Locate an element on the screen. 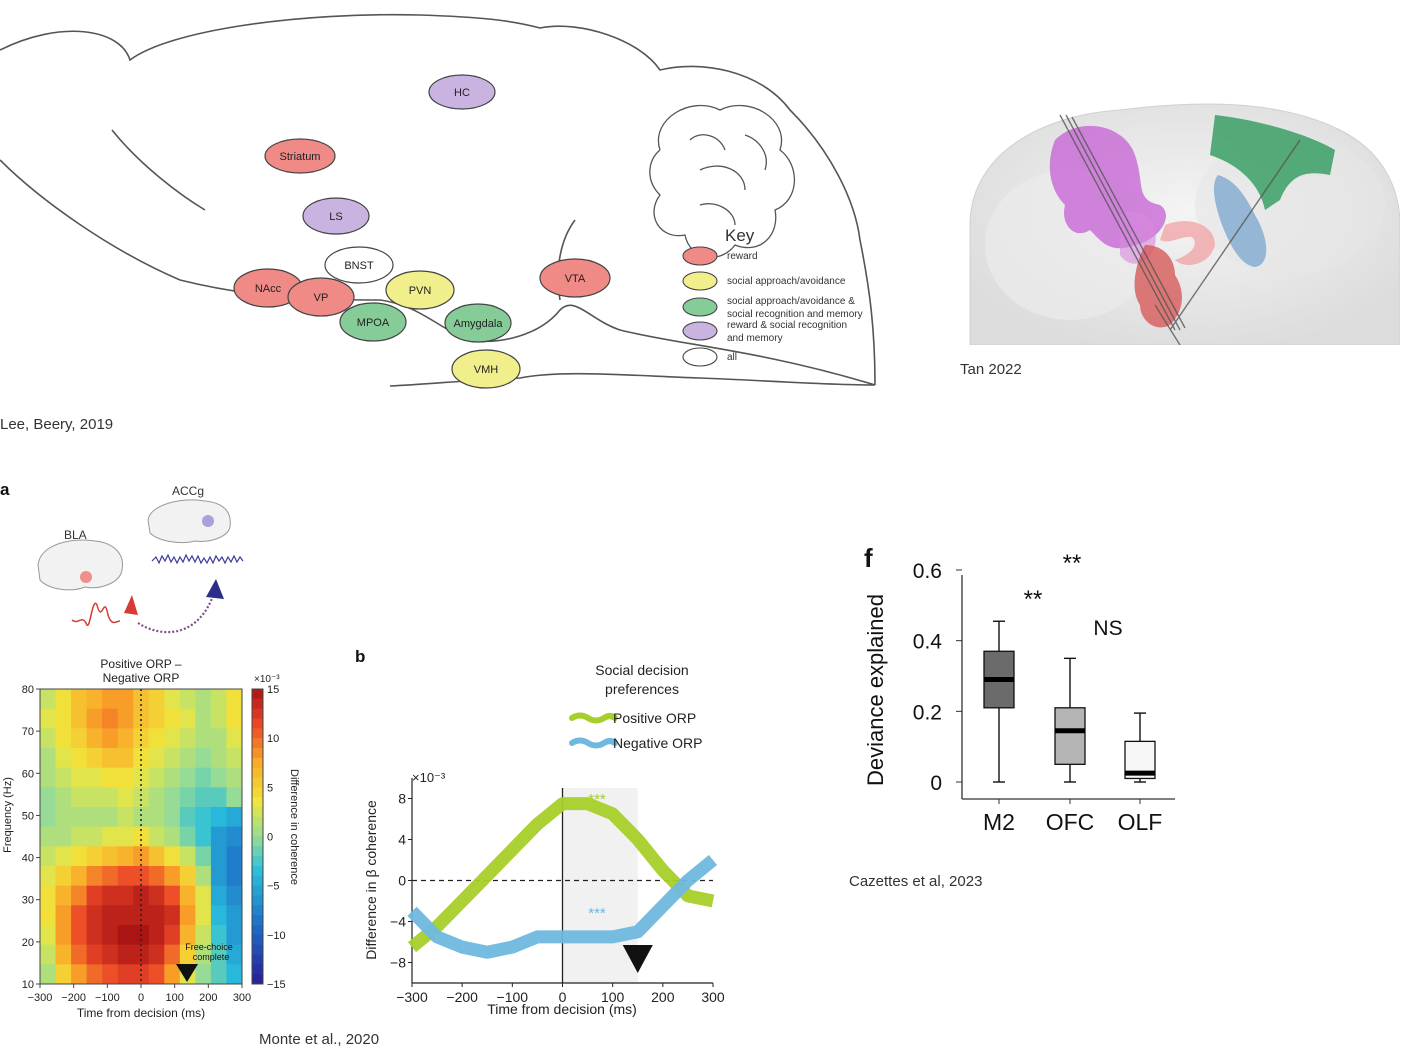 The height and width of the screenshot is (1049, 1404). bla-signal is located at coordinates (96, 614).